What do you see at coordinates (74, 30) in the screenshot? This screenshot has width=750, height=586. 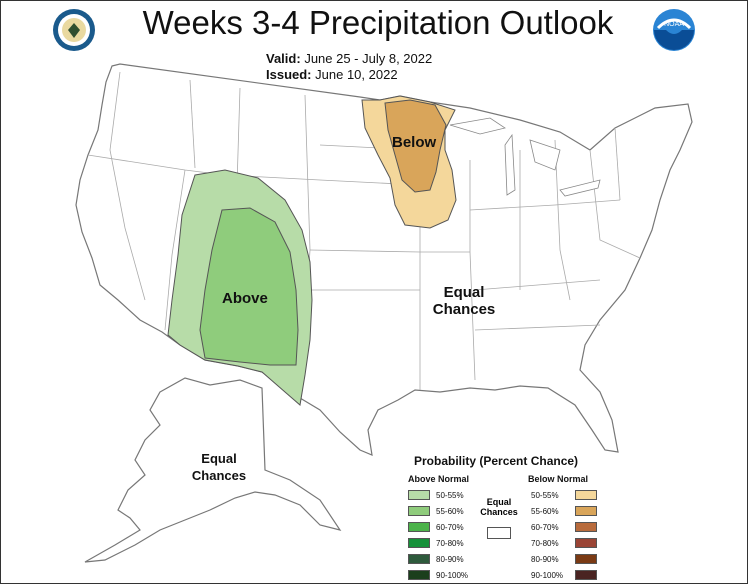 I see `commerce-seal-icon` at bounding box center [74, 30].